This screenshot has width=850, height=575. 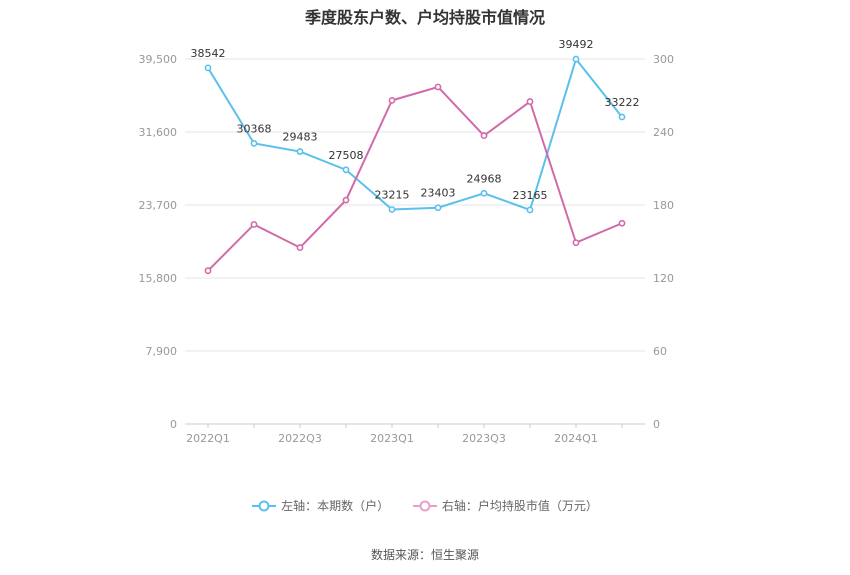 What do you see at coordinates (392, 438) in the screenshot?
I see `x-tick-label: 2023Q1` at bounding box center [392, 438].